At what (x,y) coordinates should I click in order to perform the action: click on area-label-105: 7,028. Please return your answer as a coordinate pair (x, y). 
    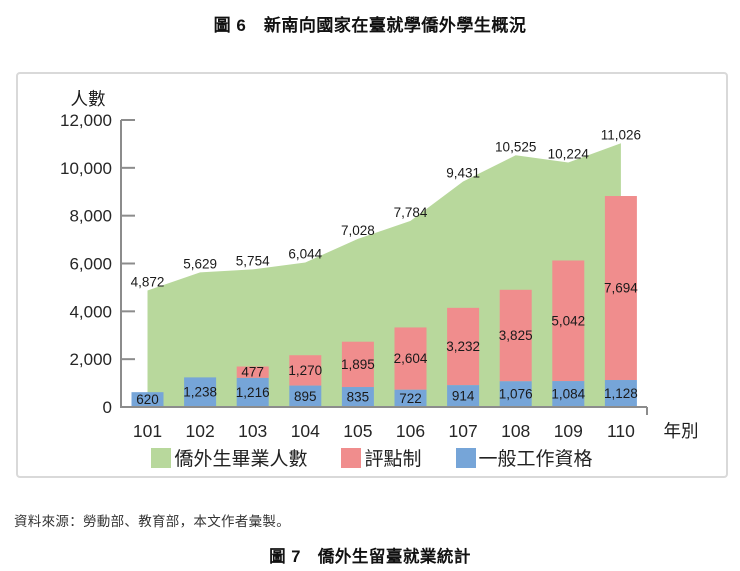
    Looking at the image, I should click on (358, 230).